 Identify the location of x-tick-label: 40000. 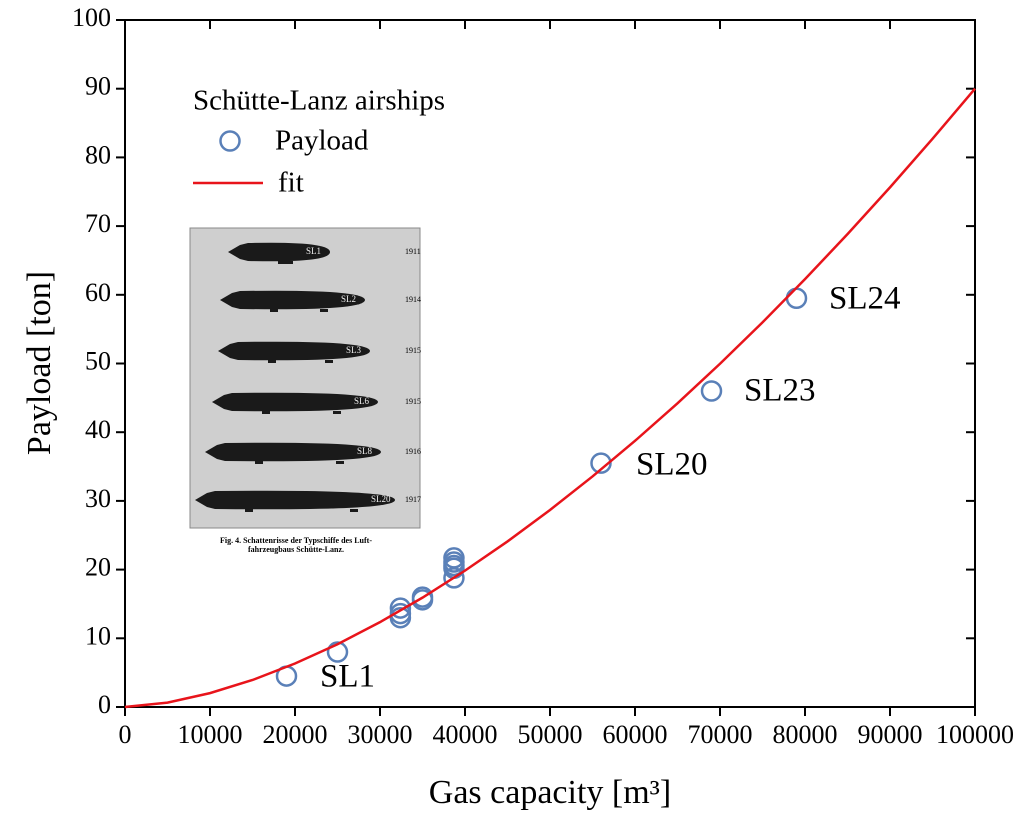
(465, 734).